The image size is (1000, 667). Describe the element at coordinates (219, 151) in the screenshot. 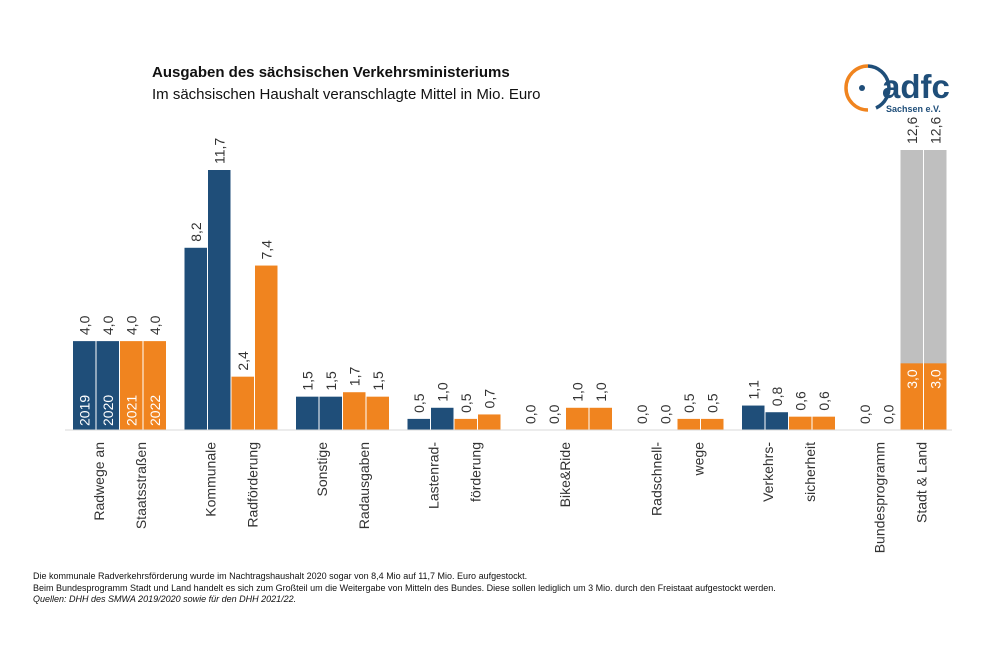

I see `data-label: 11,7` at that location.